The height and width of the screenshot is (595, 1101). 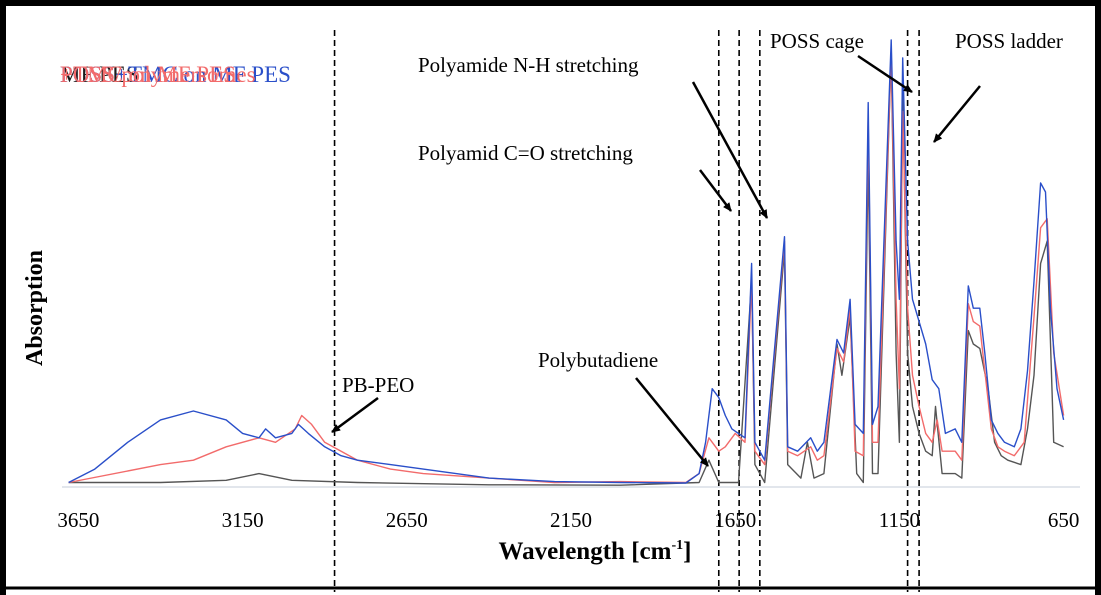 What do you see at coordinates (243, 520) in the screenshot?
I see `x-tick-label: 3150` at bounding box center [243, 520].